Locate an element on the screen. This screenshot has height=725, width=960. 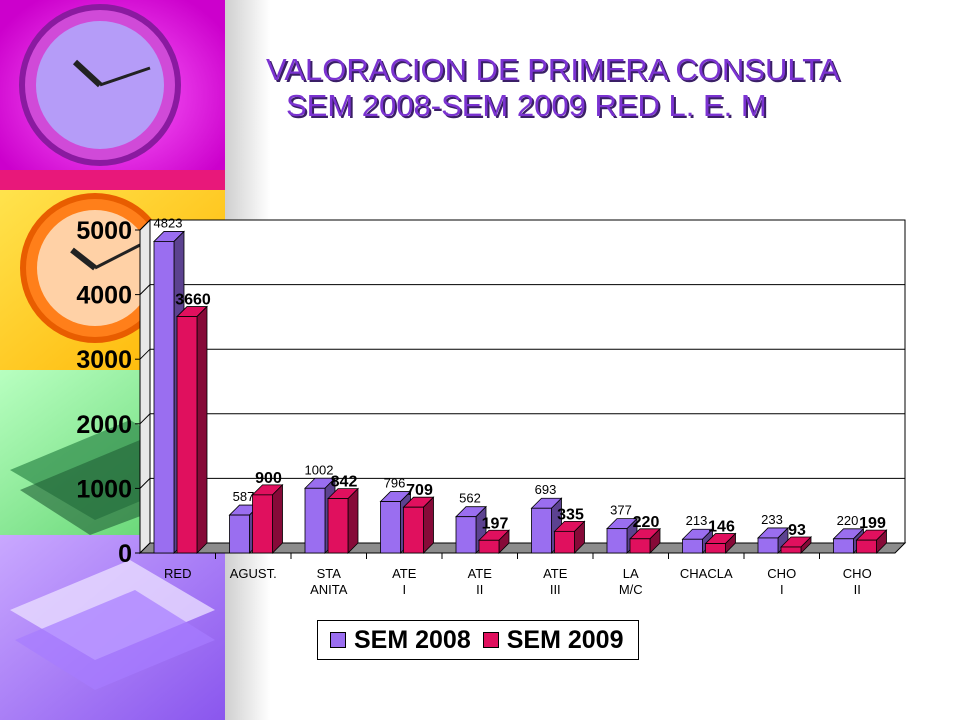
x-tick-label: ANITA is located at coordinates (329, 589).